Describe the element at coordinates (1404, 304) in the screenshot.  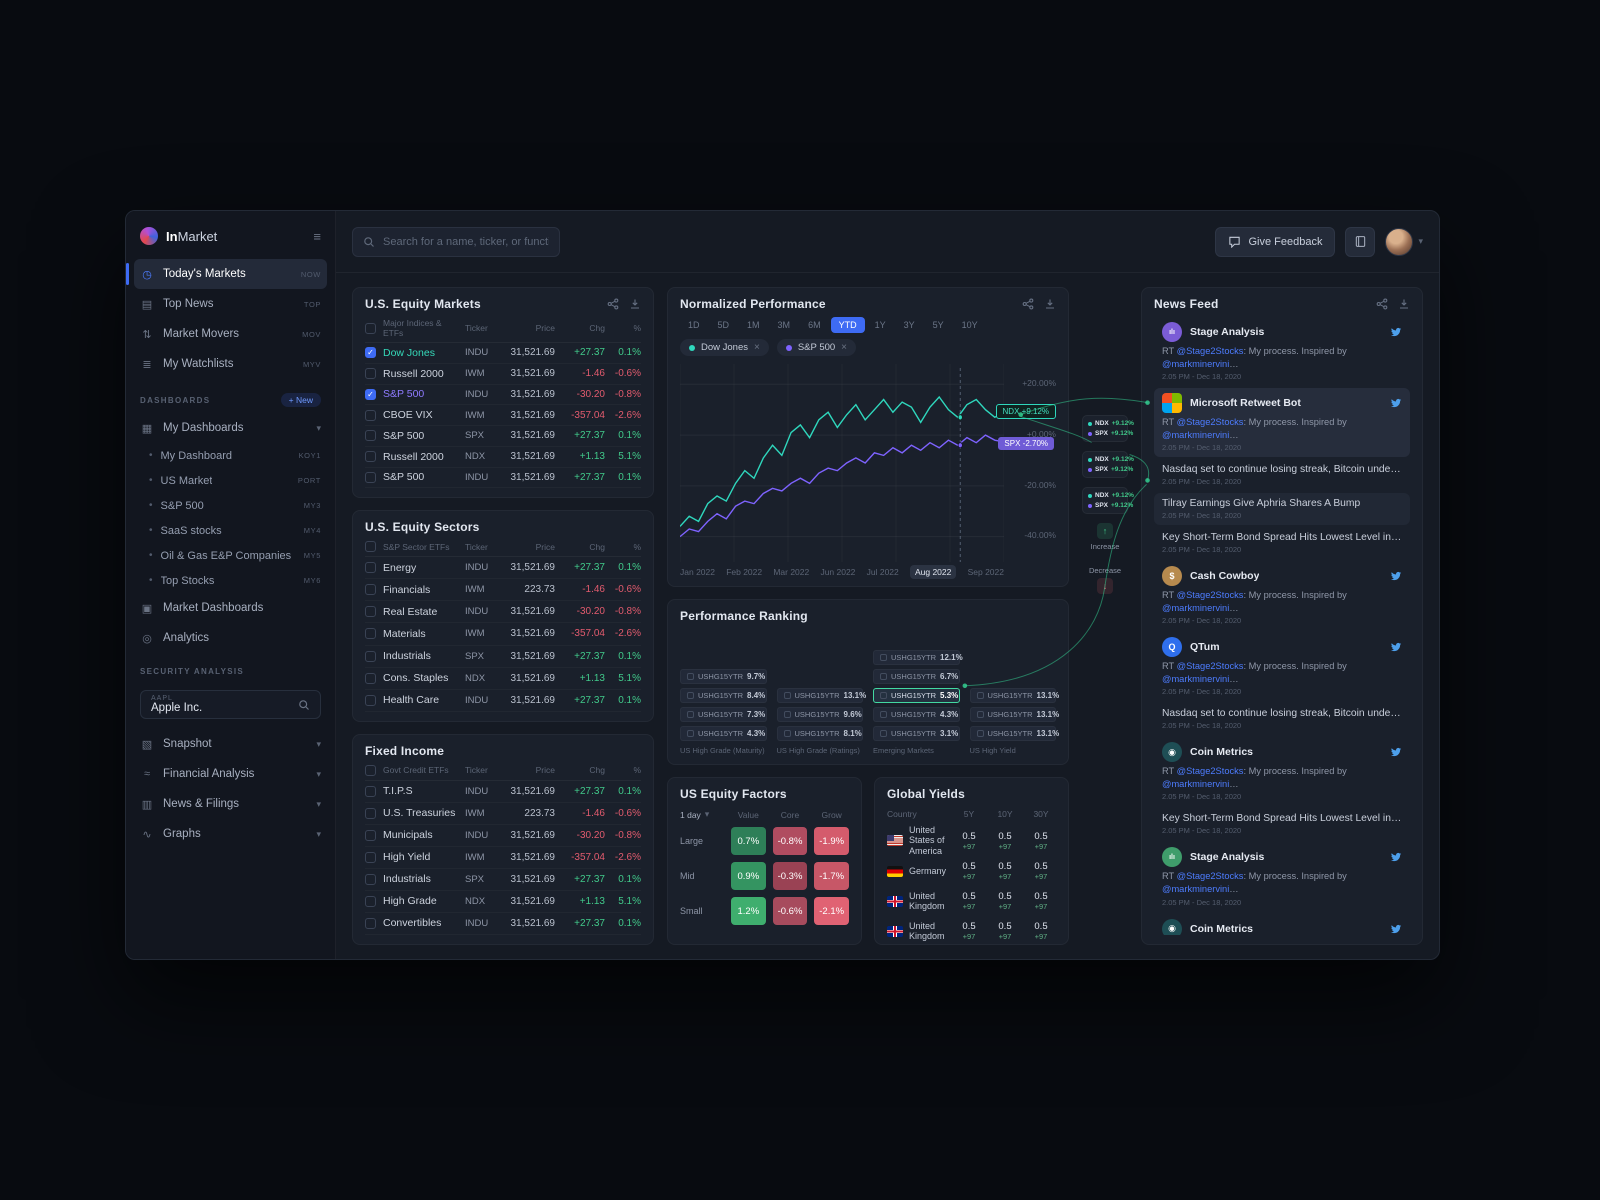
I see `download-icon` at that location.